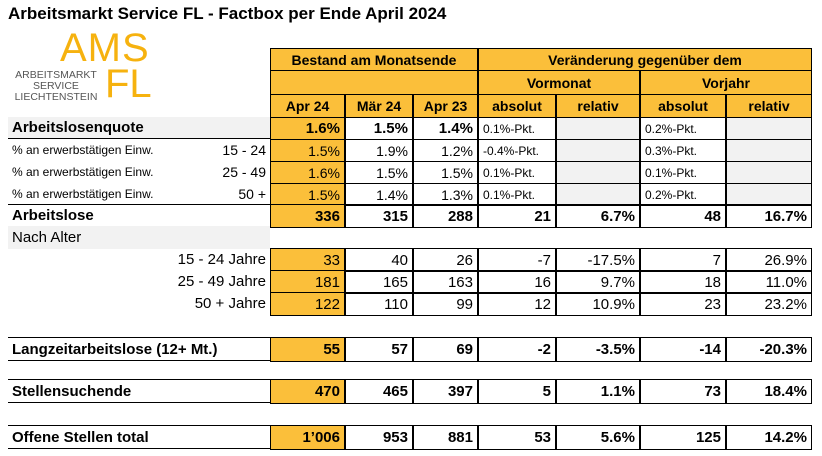 This screenshot has width=822, height=456. What do you see at coordinates (307, 260) in the screenshot?
I see `cell: 33` at bounding box center [307, 260].